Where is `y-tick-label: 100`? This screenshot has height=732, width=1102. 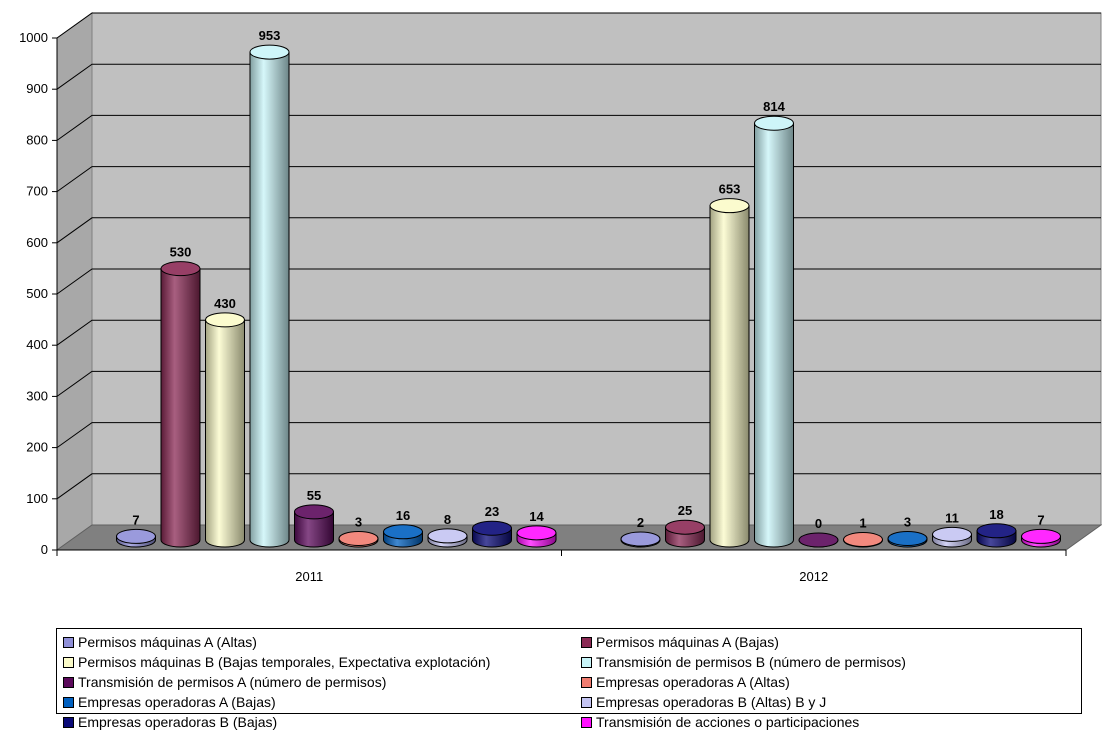 y-tick-label: 100 is located at coordinates (37, 498).